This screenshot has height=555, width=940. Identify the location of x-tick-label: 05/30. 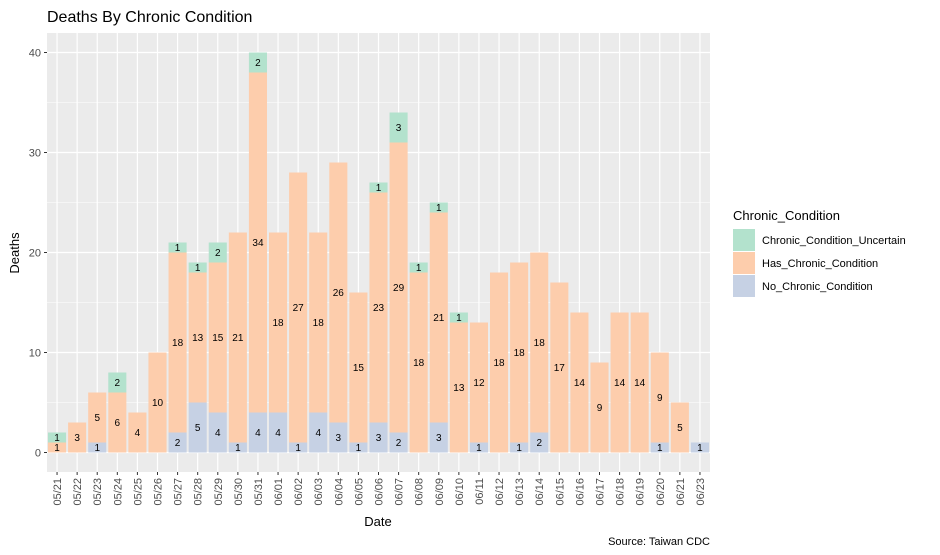
(239, 492).